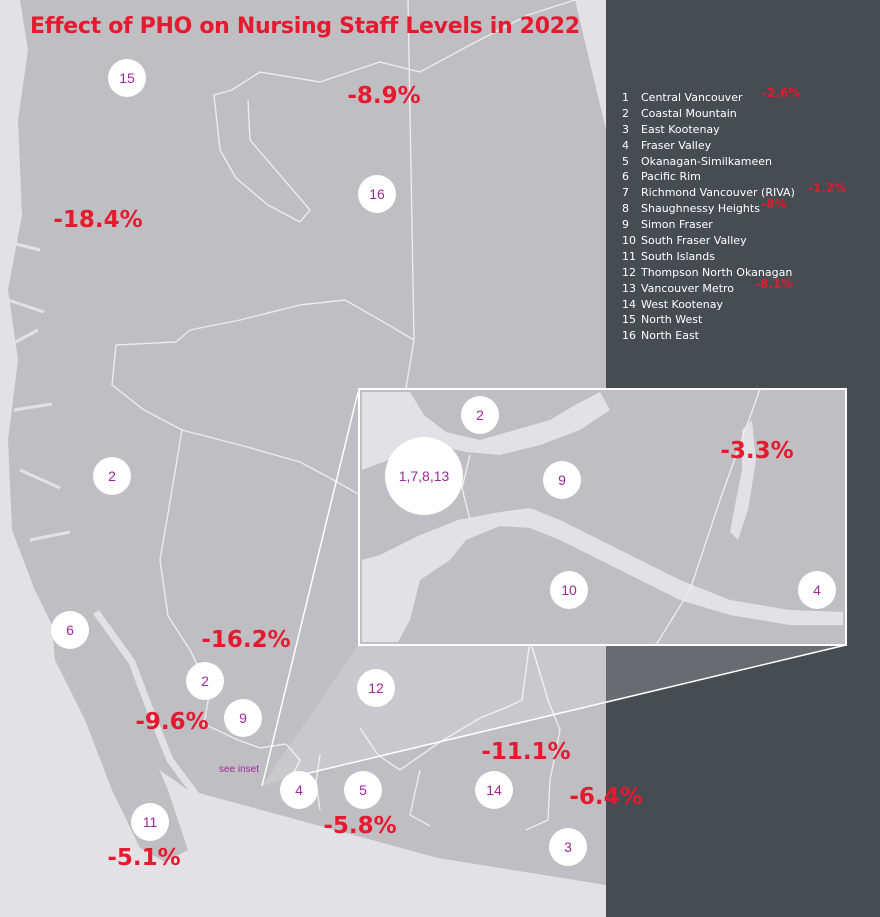 The image size is (880, 917). I want to click on region-marker: 9, so click(243, 718).